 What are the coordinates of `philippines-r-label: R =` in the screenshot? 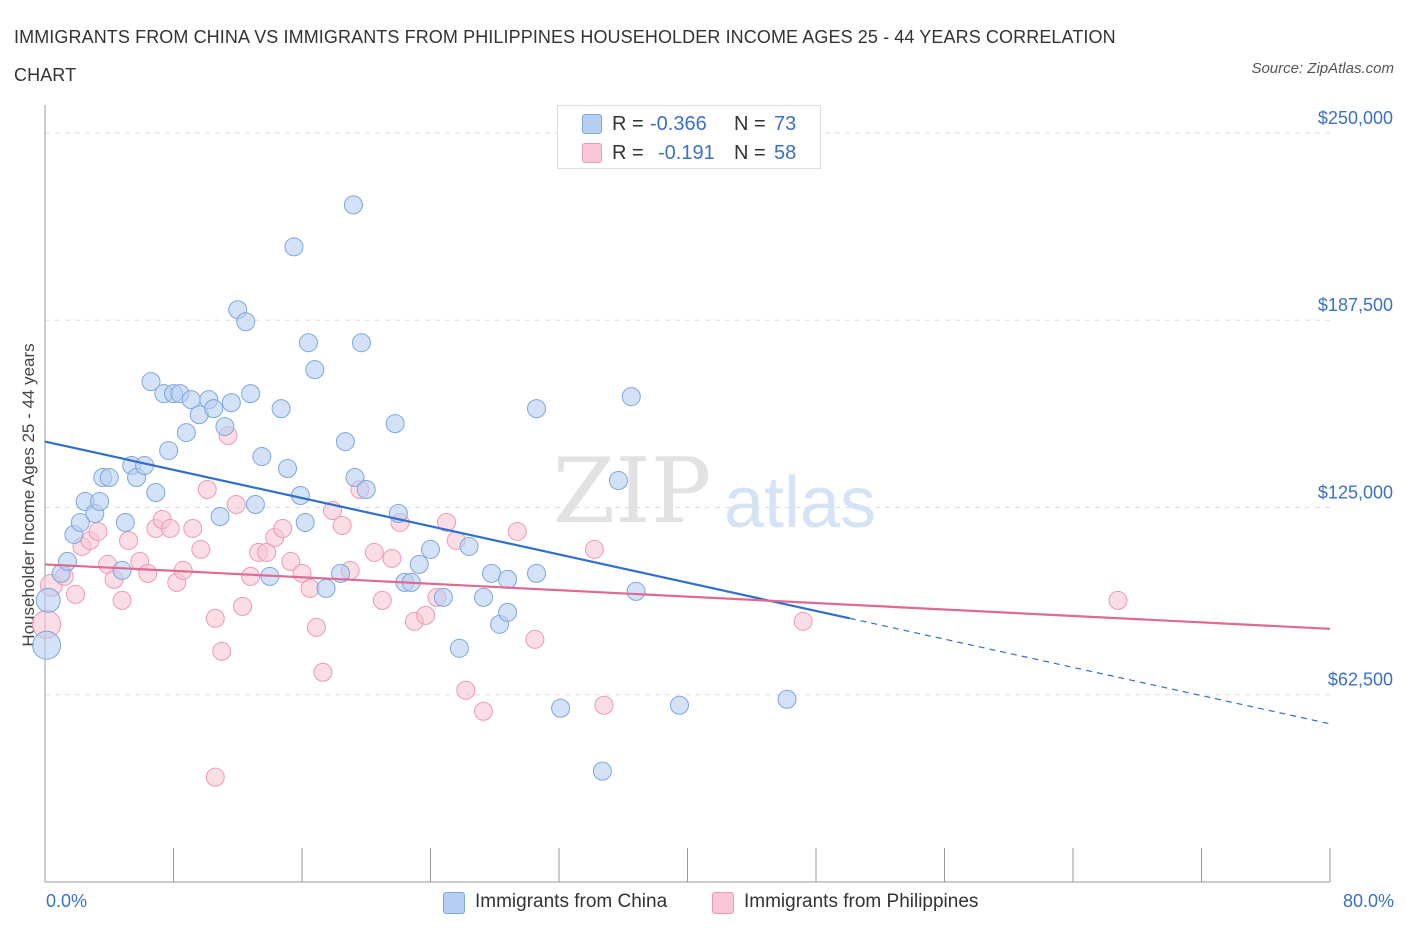 It's located at (628, 153).